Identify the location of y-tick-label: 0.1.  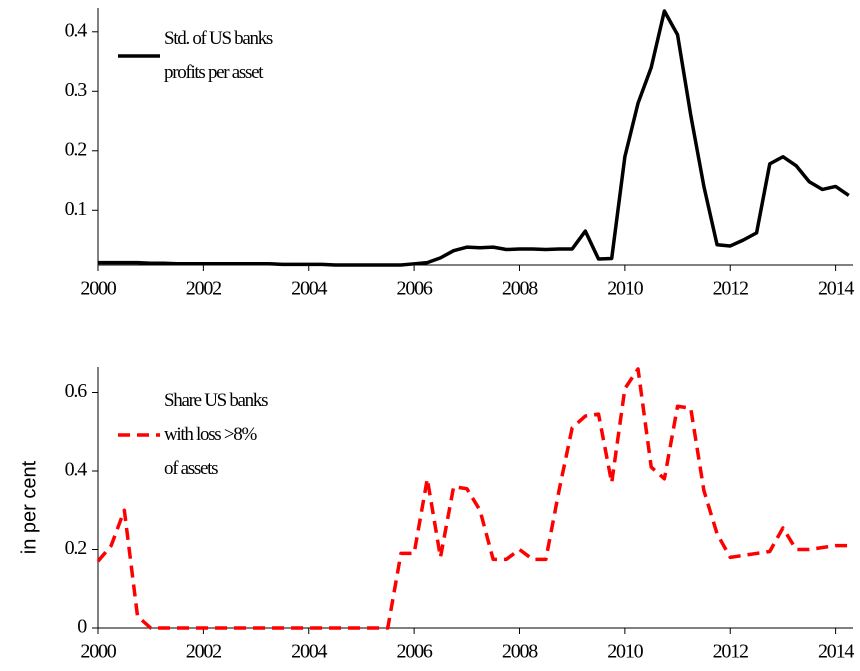
(76, 209).